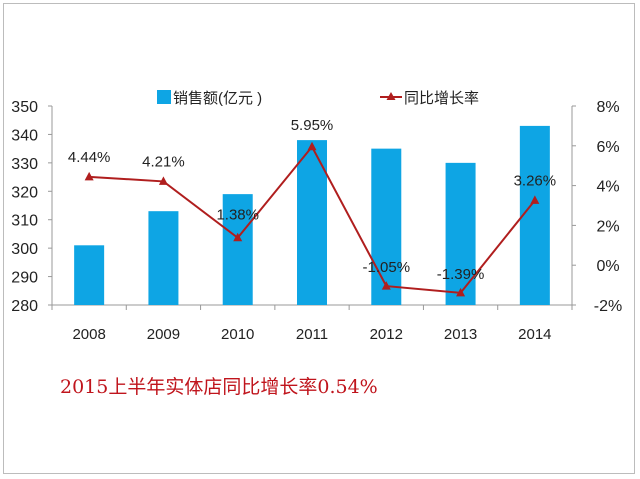 The height and width of the screenshot is (479, 640). I want to click on bar-2014, so click(534, 215).